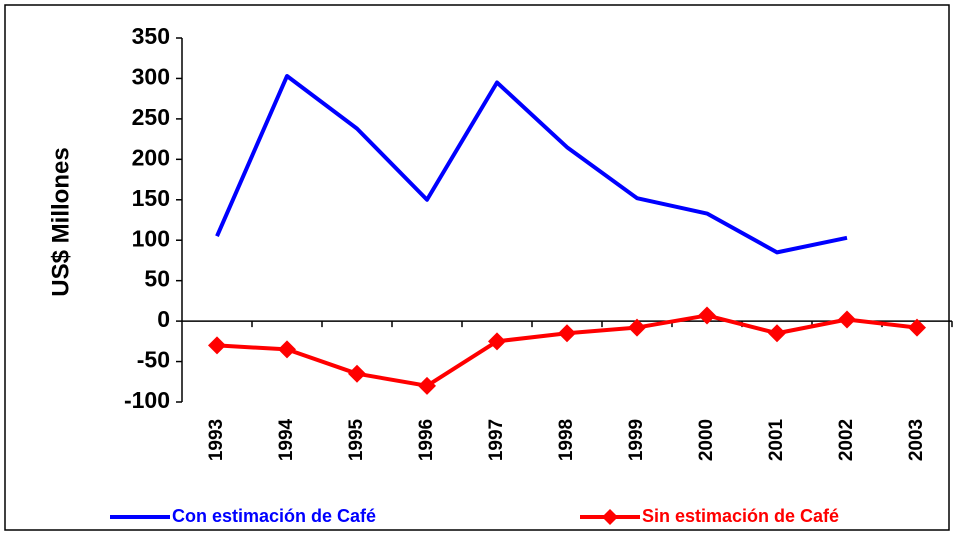 This screenshot has width=957, height=535. Describe the element at coordinates (147, 400) in the screenshot. I see `y-tick-label: -100` at that location.